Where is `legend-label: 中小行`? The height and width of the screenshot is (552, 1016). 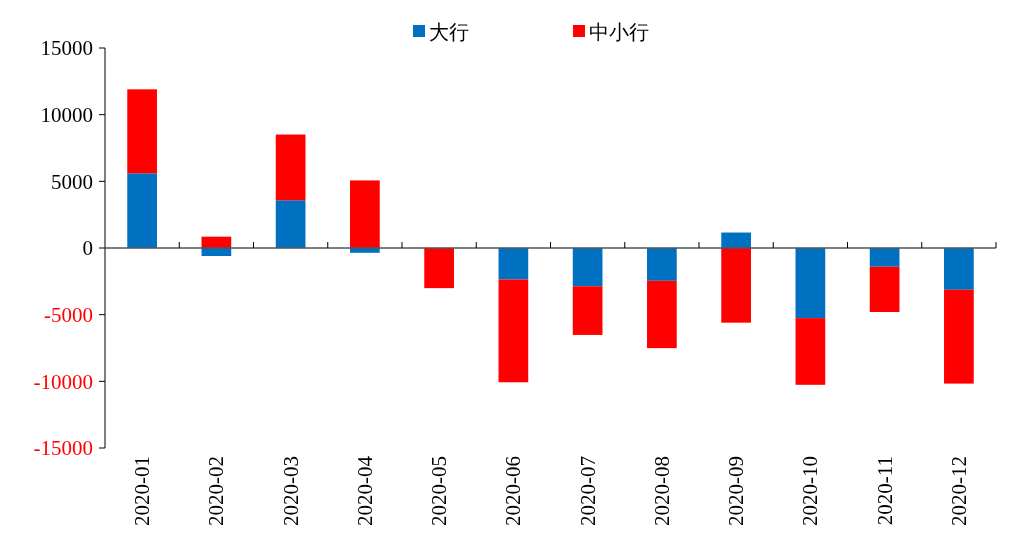
legend-label: 中小行 is located at coordinates (619, 32).